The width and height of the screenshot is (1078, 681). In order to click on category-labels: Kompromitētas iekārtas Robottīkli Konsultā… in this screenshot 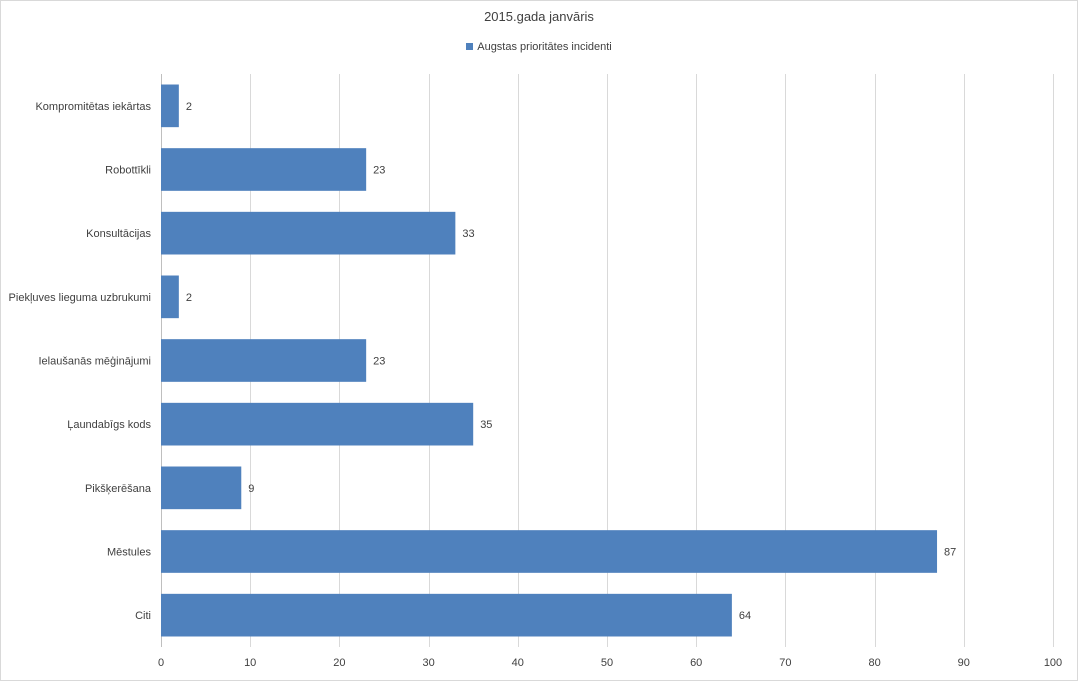, I will do `click(80, 361)`.